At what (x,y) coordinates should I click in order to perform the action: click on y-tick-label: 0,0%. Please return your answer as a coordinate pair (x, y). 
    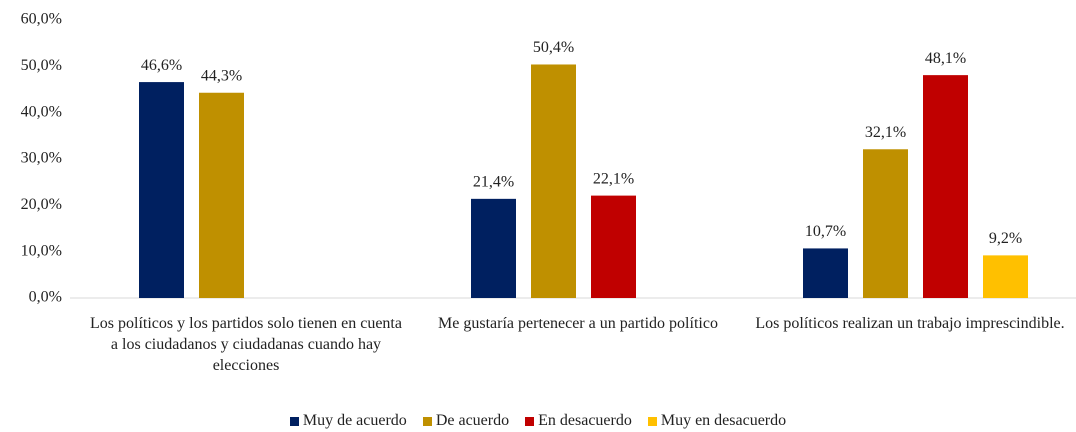
    Looking at the image, I should click on (45, 297).